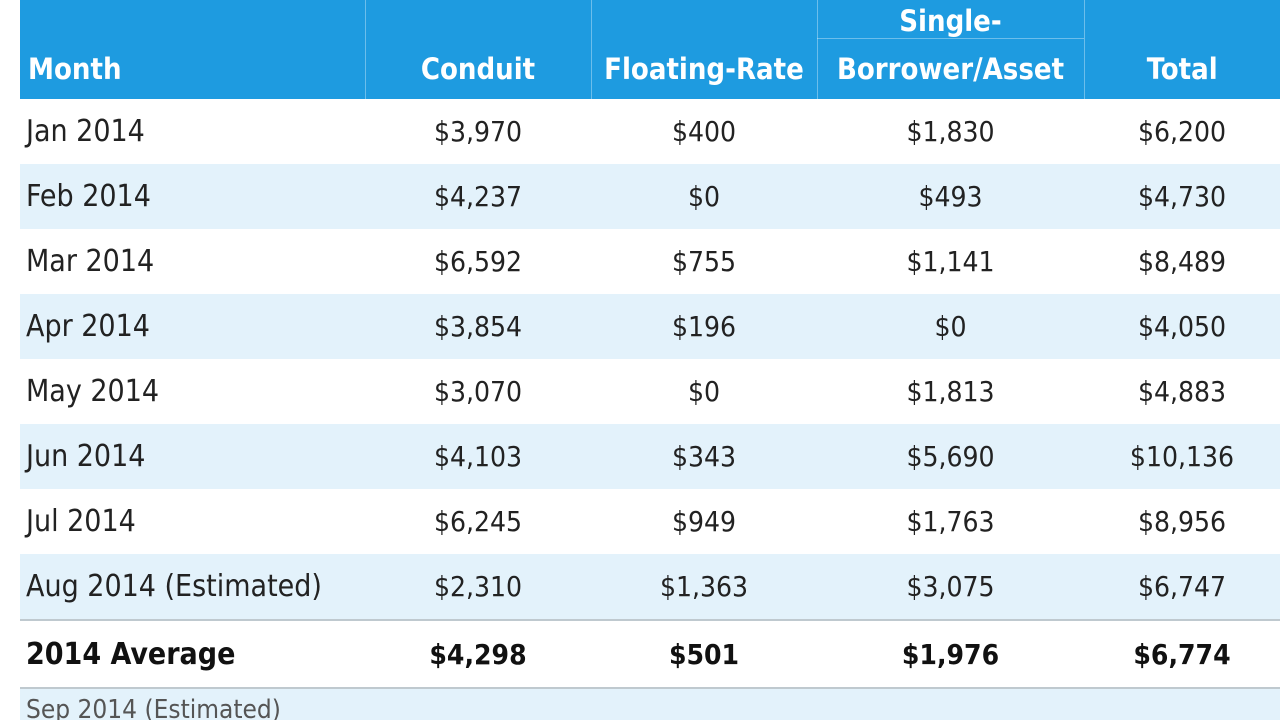 The image size is (1280, 720). What do you see at coordinates (704, 587) in the screenshot?
I see `cell-floating-rate: $1,363` at bounding box center [704, 587].